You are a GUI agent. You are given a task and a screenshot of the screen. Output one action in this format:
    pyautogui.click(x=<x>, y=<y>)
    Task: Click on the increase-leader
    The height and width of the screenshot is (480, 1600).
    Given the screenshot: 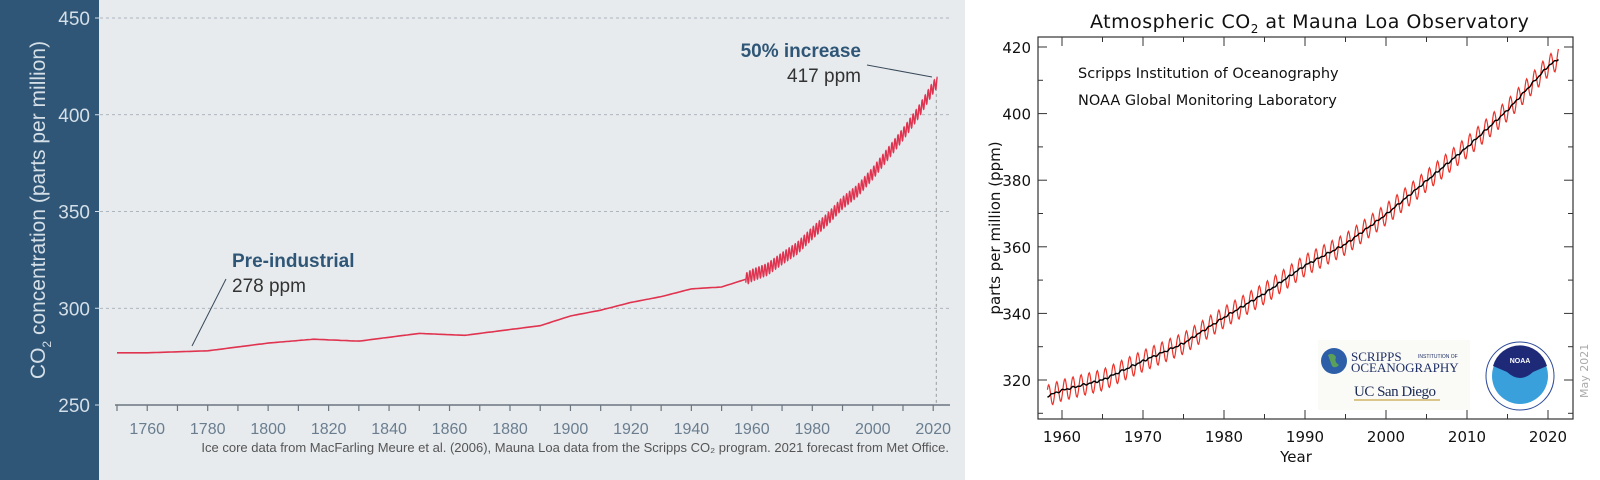 What is the action you would take?
    pyautogui.click(x=899, y=71)
    